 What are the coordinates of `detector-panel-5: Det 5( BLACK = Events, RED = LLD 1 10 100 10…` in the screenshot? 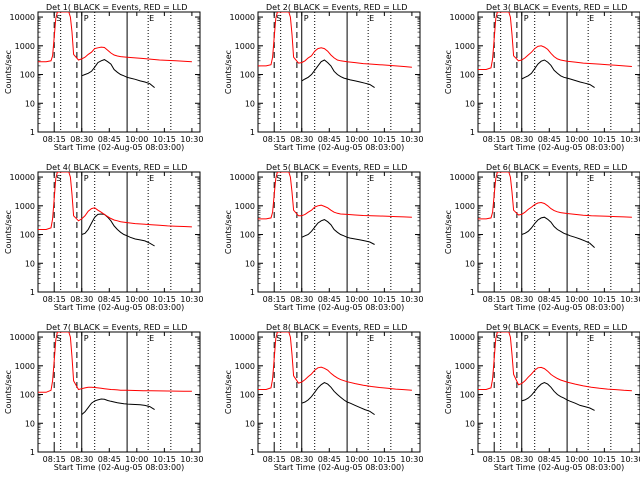 It's located at (323, 237).